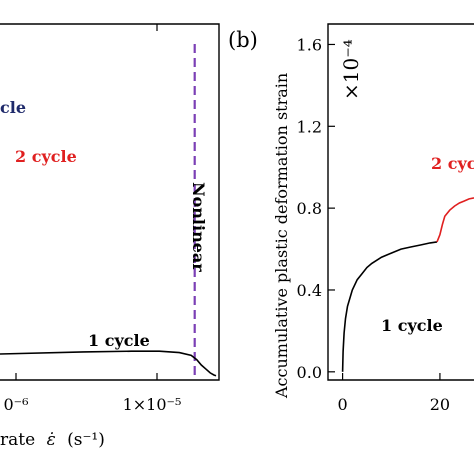  What do you see at coordinates (108, 363) in the screenshot?
I see `series-1-cycle-curve-a` at bounding box center [108, 363].